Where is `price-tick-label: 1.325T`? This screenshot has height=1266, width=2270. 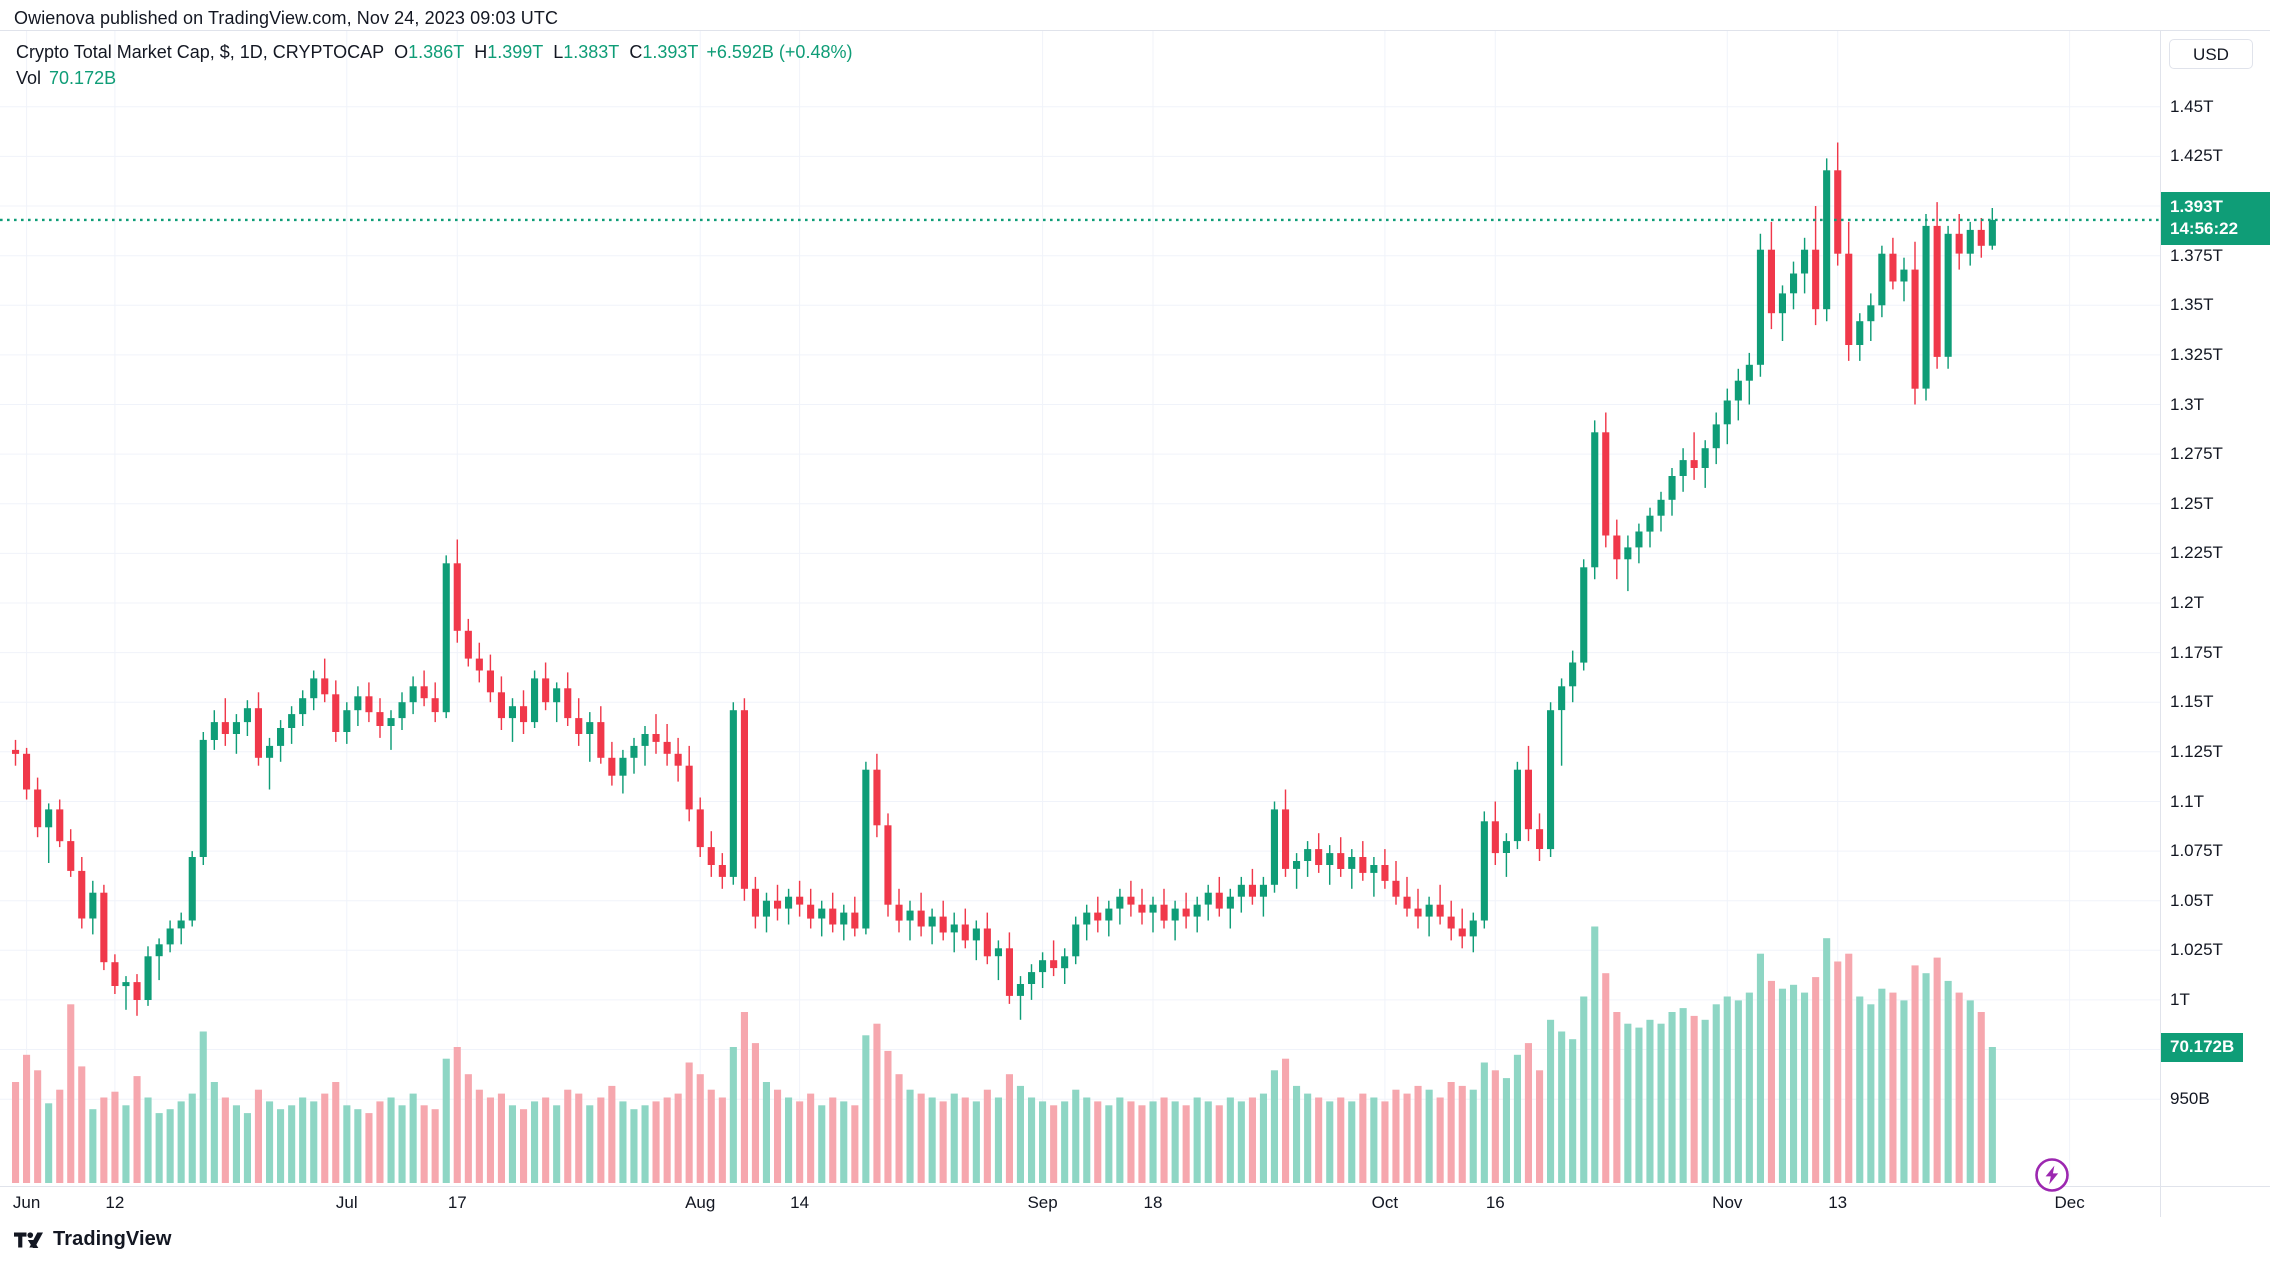 price-tick-label: 1.325T is located at coordinates (2196, 354).